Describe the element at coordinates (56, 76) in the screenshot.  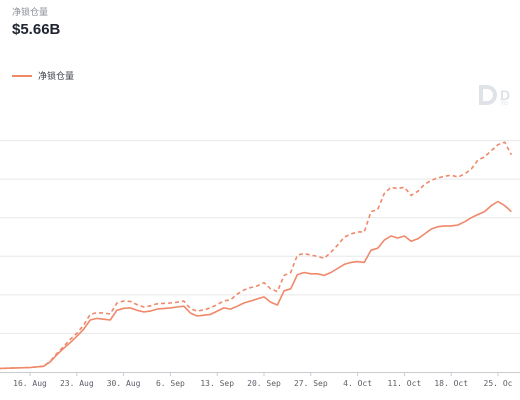
I see `legend-label: 净锁仓量` at that location.